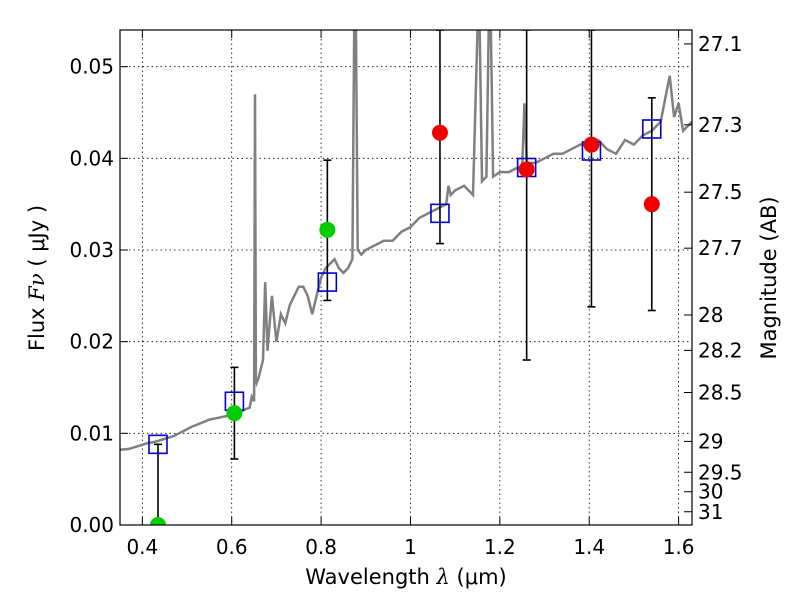 This screenshot has width=800, height=600. What do you see at coordinates (769, 277) in the screenshot?
I see `magnitude-axis-label: Magnitude (AB)` at bounding box center [769, 277].